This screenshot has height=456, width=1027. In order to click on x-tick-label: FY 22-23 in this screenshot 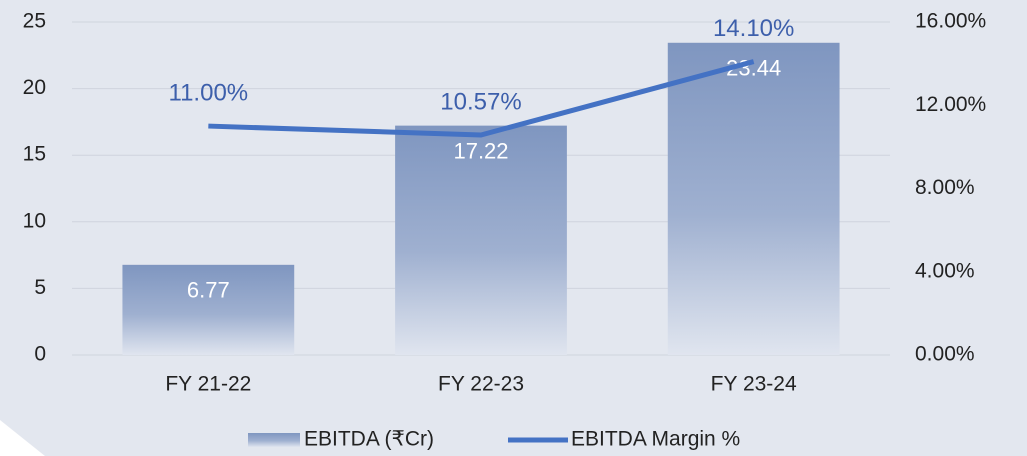, I will do `click(481, 384)`.